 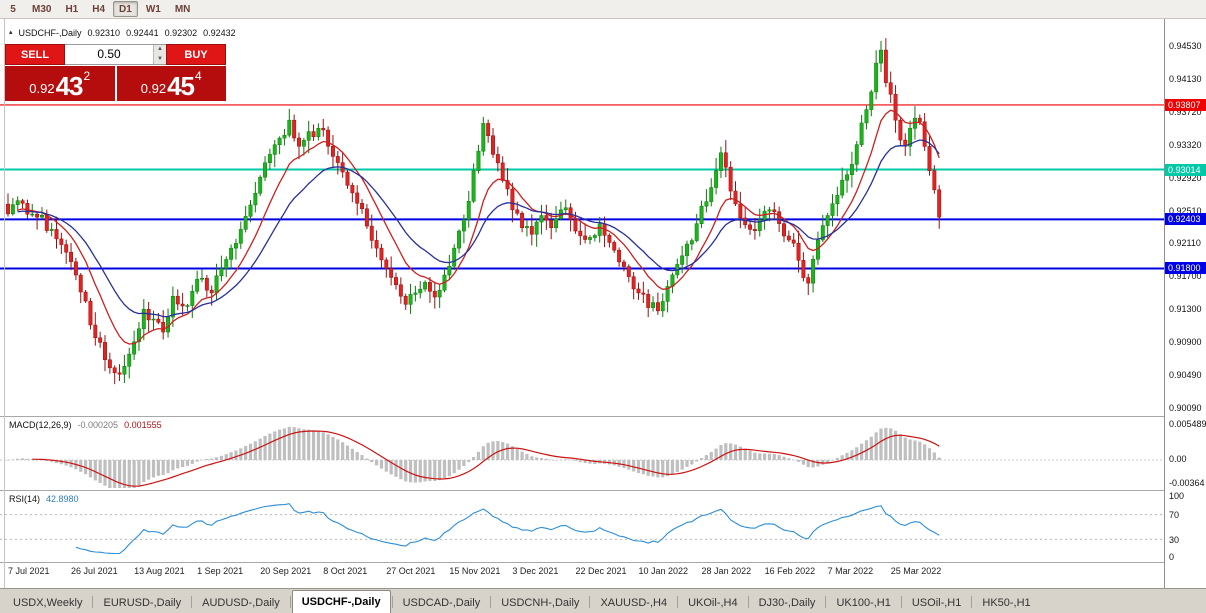 I want to click on volume-input: 0.50, so click(x=109, y=54).